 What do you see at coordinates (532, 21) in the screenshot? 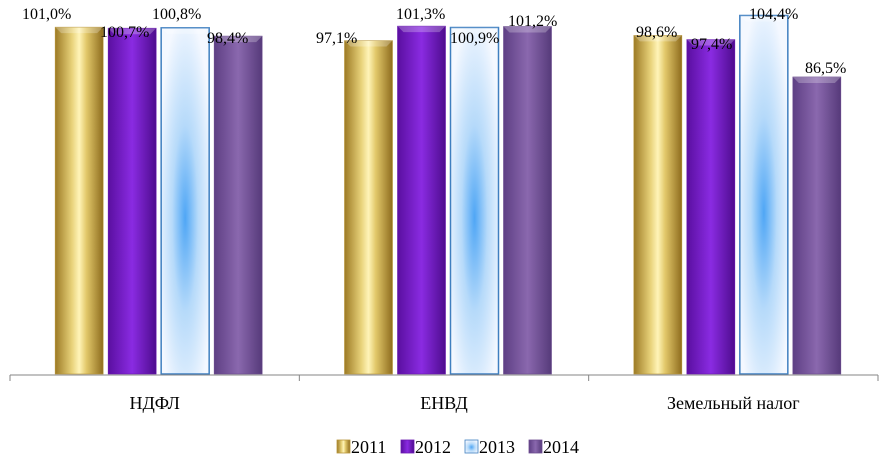
I see `data-label-2014-1: 101,2%` at bounding box center [532, 21].